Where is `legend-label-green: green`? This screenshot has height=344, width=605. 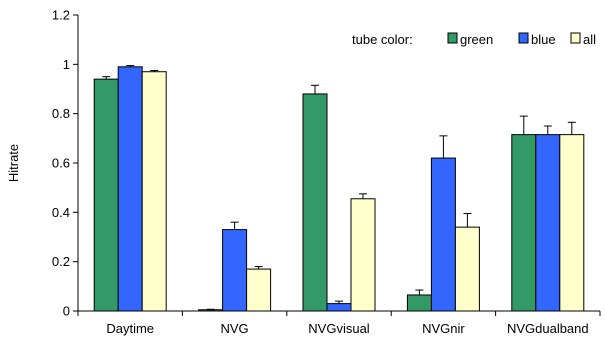 legend-label-green: green is located at coordinates (476, 39).